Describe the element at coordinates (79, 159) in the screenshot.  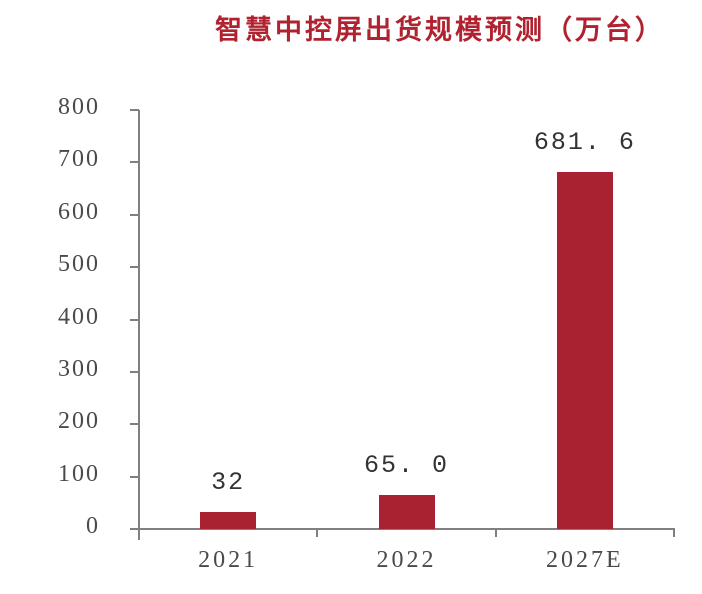
I see `y-tick-label: 700` at that location.